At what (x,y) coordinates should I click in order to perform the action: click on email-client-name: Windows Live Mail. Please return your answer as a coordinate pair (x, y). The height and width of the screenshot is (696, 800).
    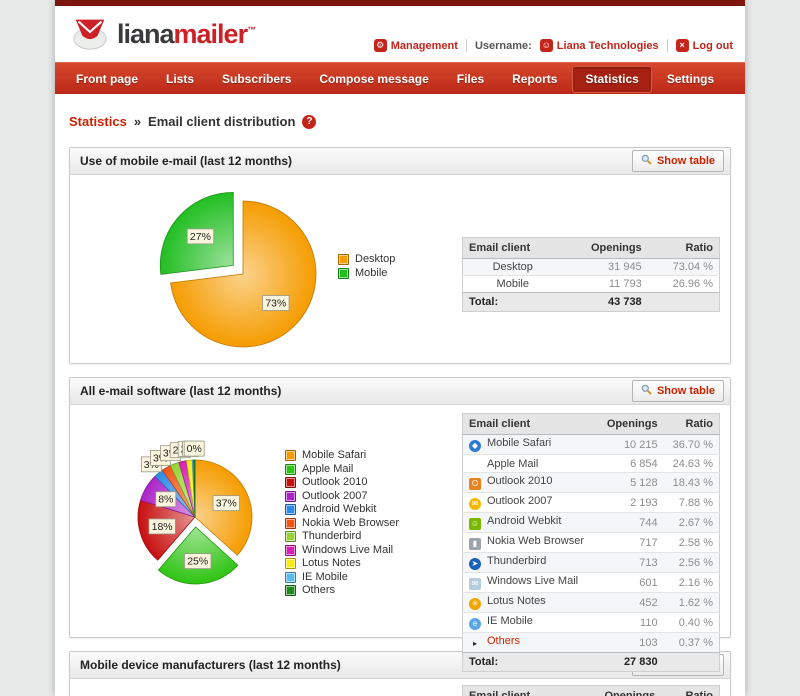
    Looking at the image, I should click on (533, 581).